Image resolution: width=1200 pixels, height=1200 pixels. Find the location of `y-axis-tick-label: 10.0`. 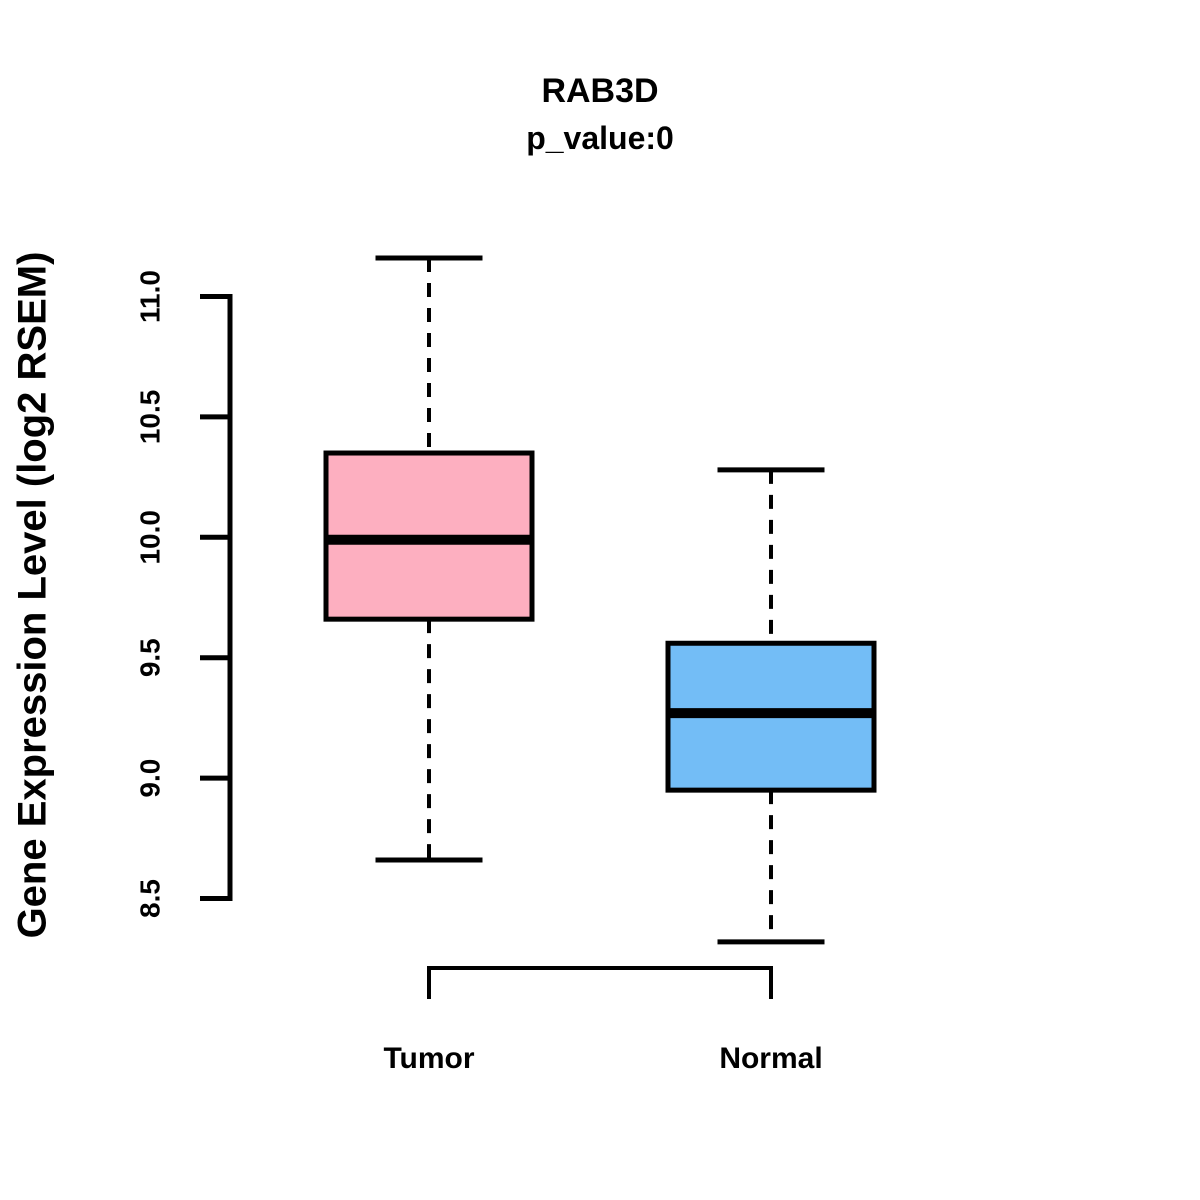

y-axis-tick-label: 10.0 is located at coordinates (150, 537).